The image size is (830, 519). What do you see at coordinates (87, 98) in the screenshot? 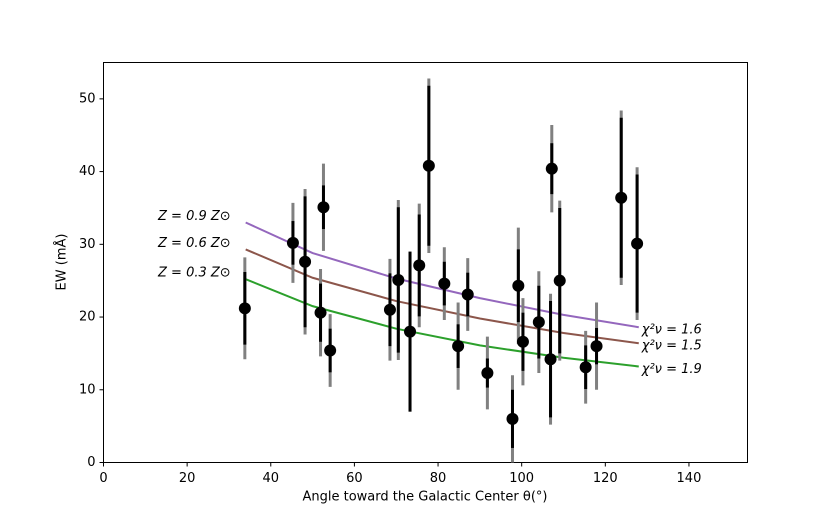
I see `y-tick-label: 50` at bounding box center [87, 98].